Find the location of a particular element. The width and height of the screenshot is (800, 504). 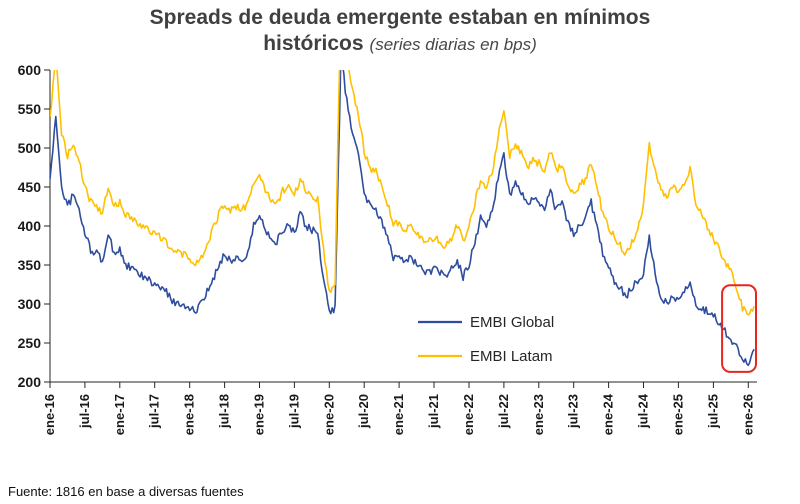

y-axis-ticks: 200 250 300 350 400 450 500 550 600 is located at coordinates (34, 226).